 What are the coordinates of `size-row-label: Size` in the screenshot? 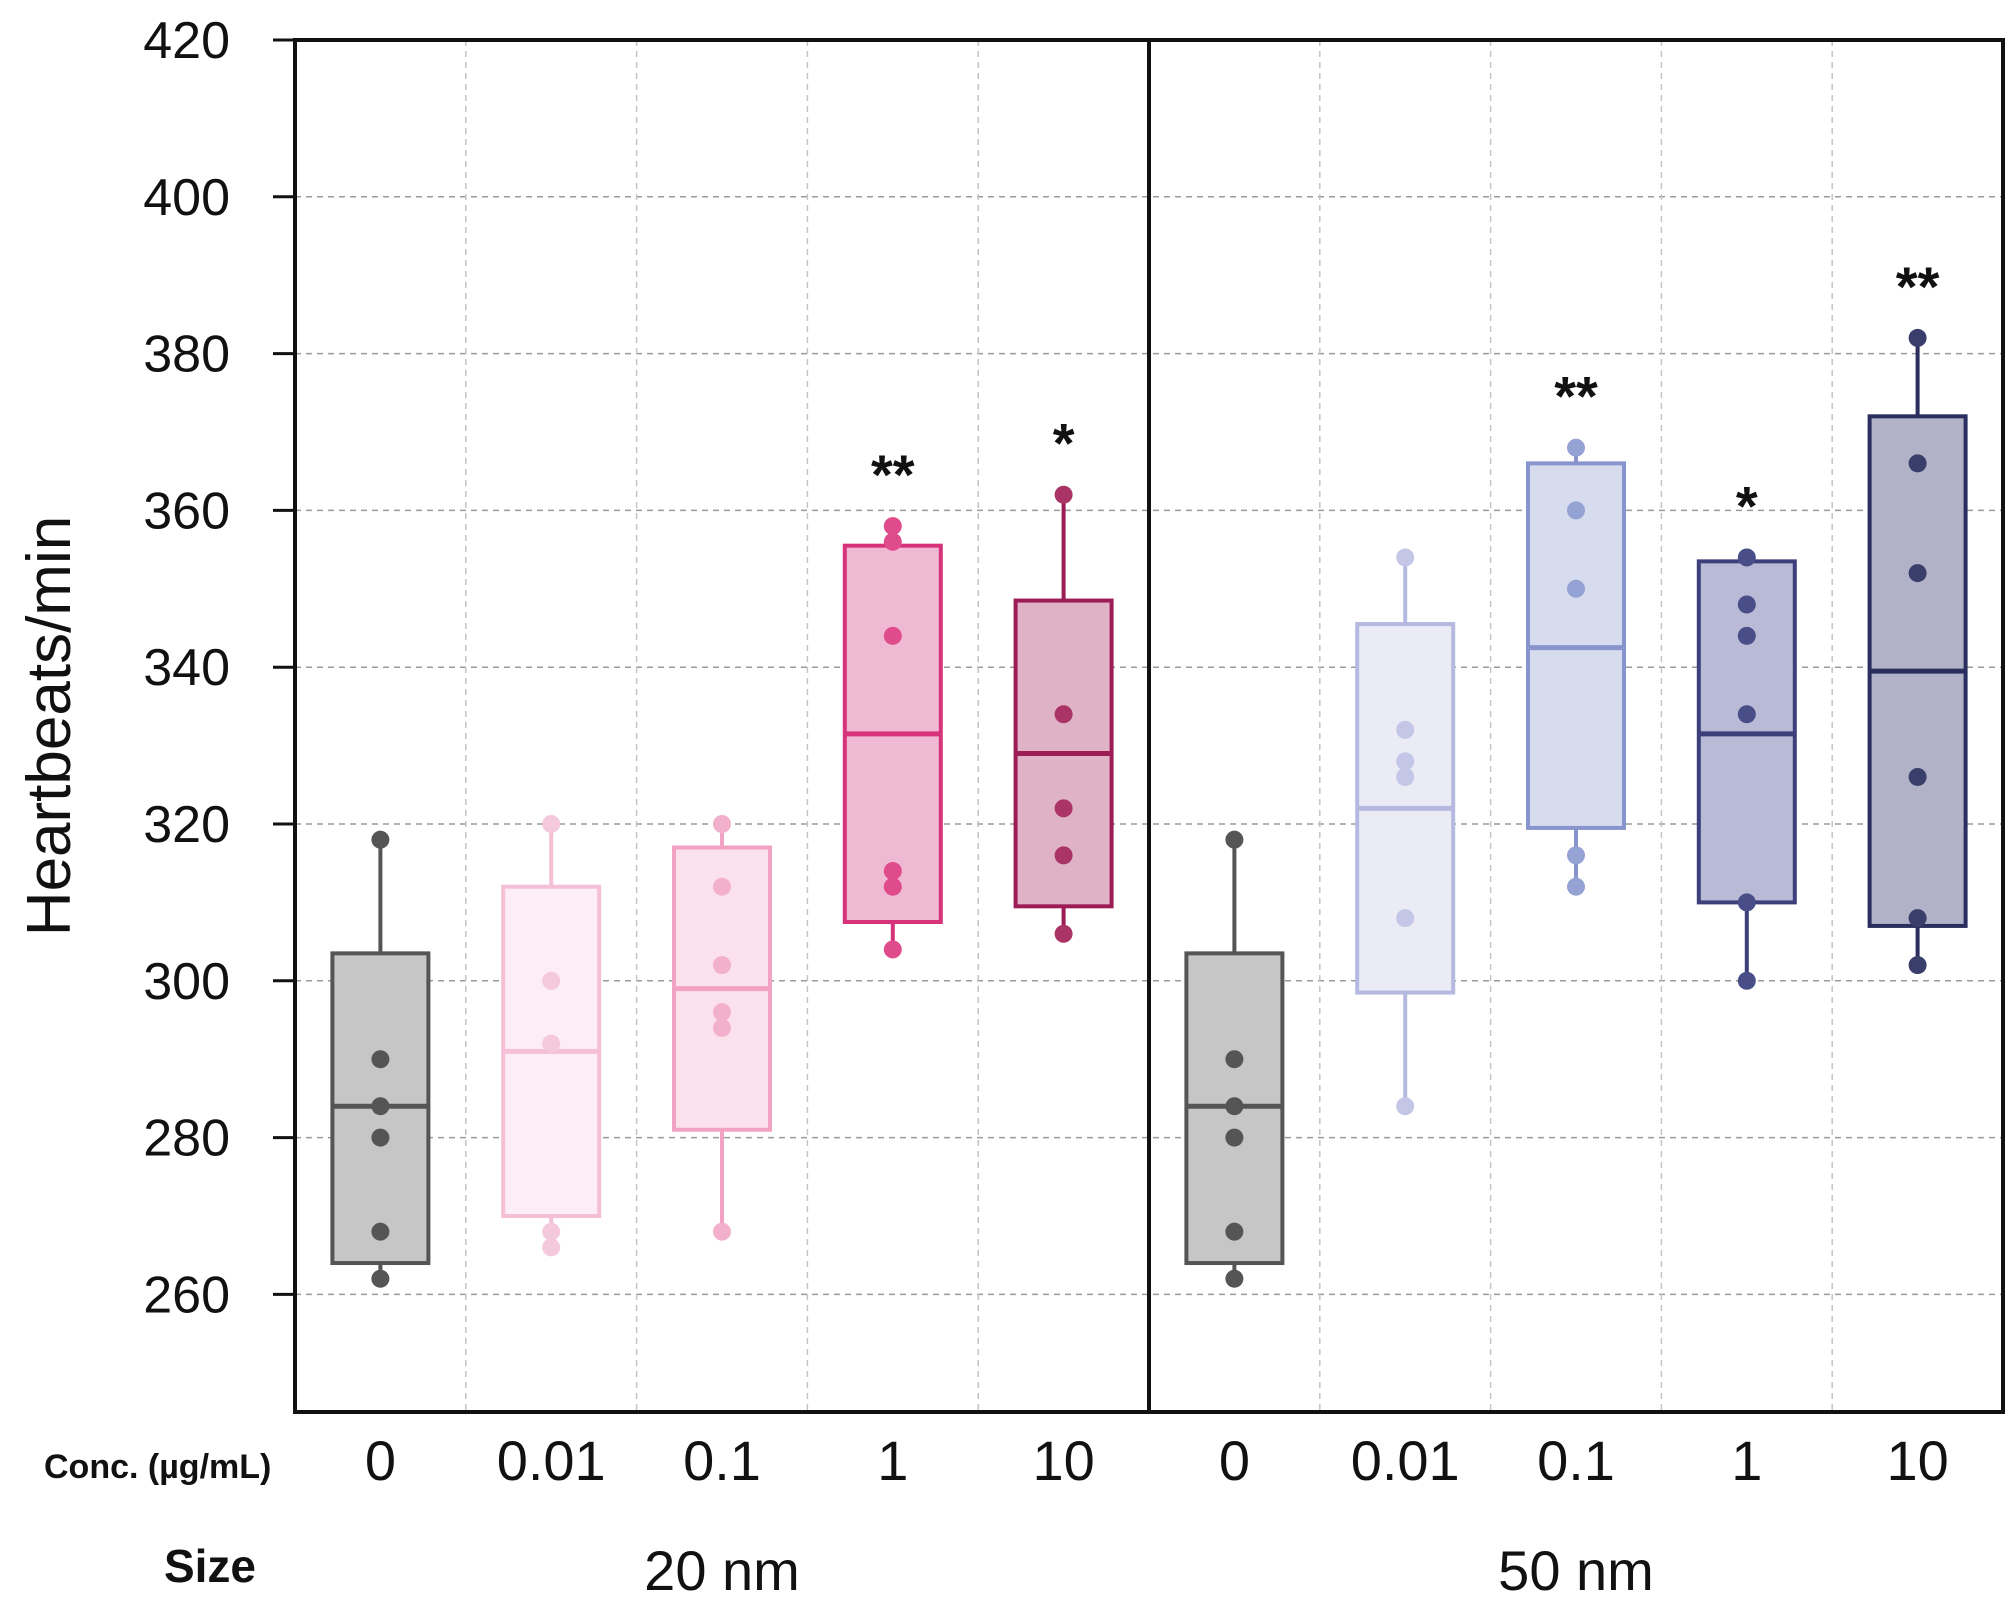 It's located at (210, 1566).